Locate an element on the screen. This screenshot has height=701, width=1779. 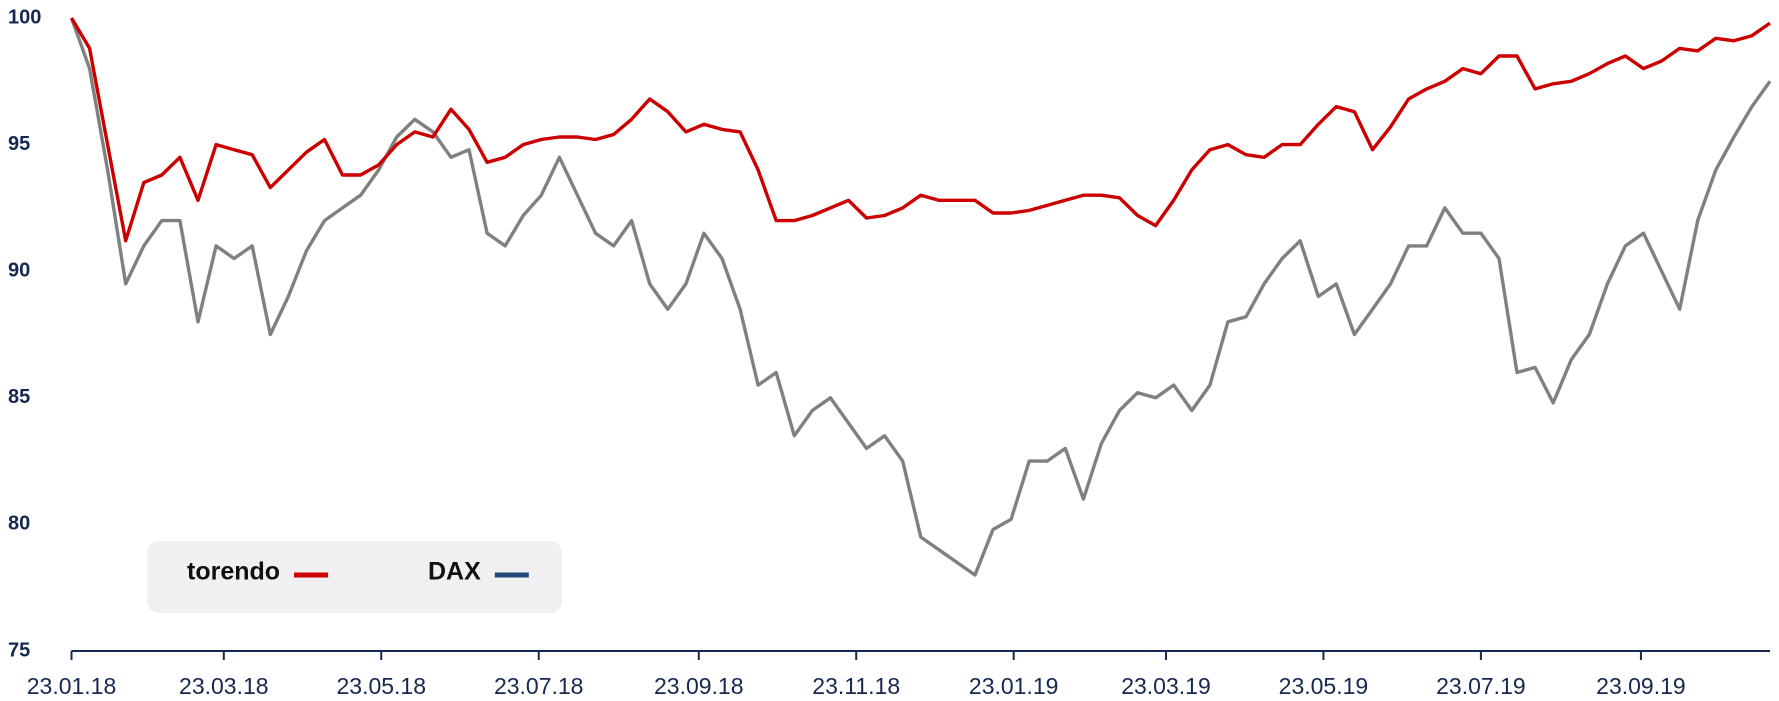
legend-label: DAX is located at coordinates (454, 572).